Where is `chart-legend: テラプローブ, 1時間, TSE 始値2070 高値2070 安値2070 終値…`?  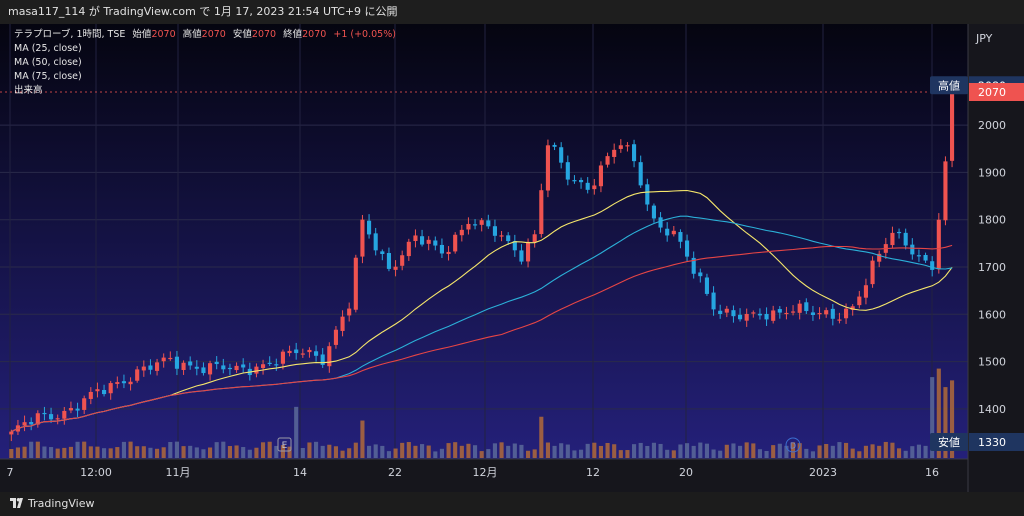
chart-legend: テラプローブ, 1時間, TSE 始値2070 高値2070 安値2070 終値… is located at coordinates (205, 63).